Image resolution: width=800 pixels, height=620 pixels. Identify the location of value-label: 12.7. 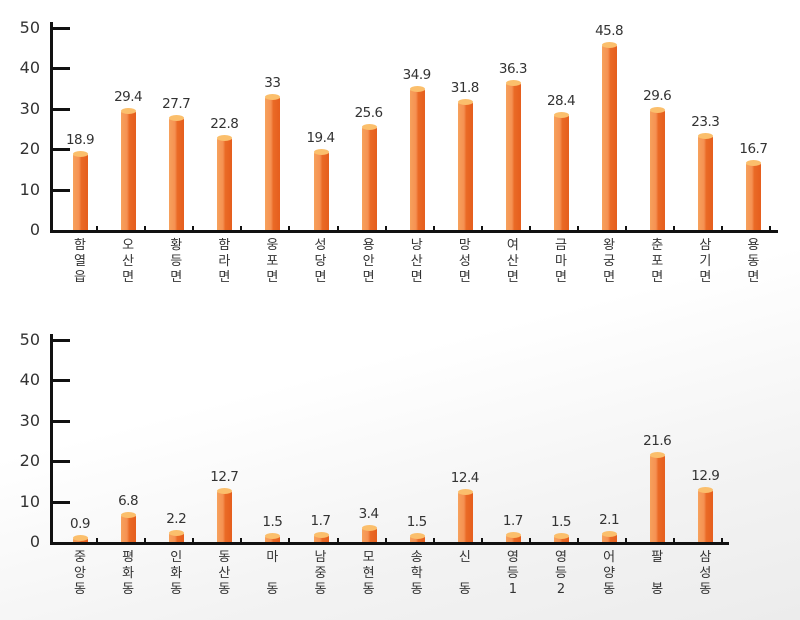
(224, 476).